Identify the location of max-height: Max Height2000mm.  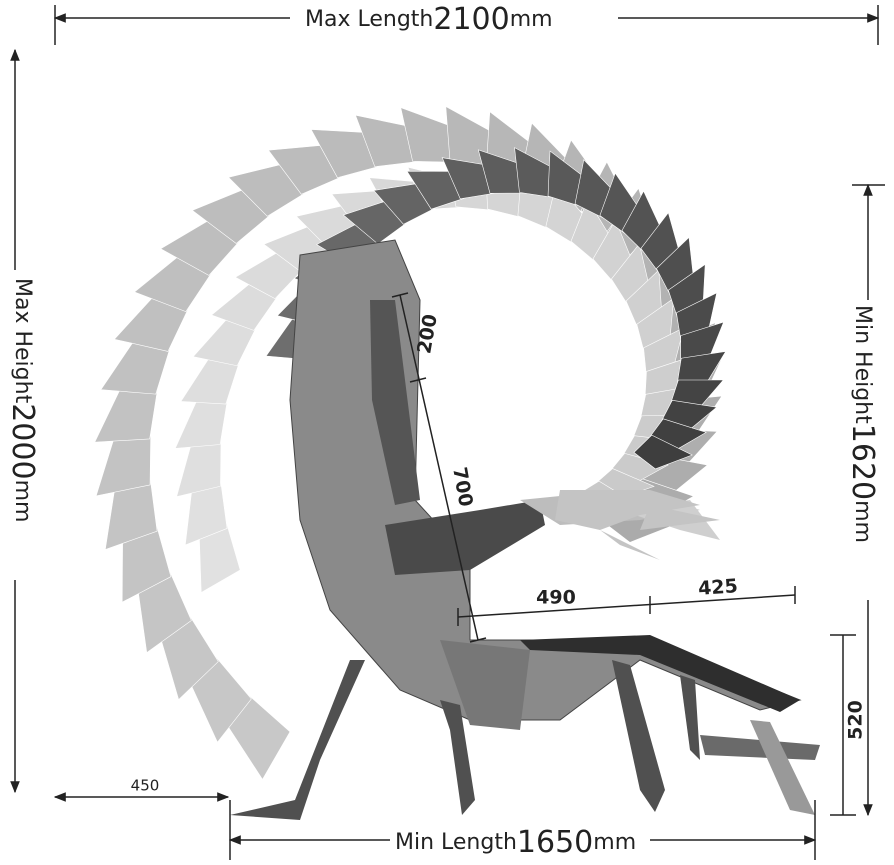
(23, 400).